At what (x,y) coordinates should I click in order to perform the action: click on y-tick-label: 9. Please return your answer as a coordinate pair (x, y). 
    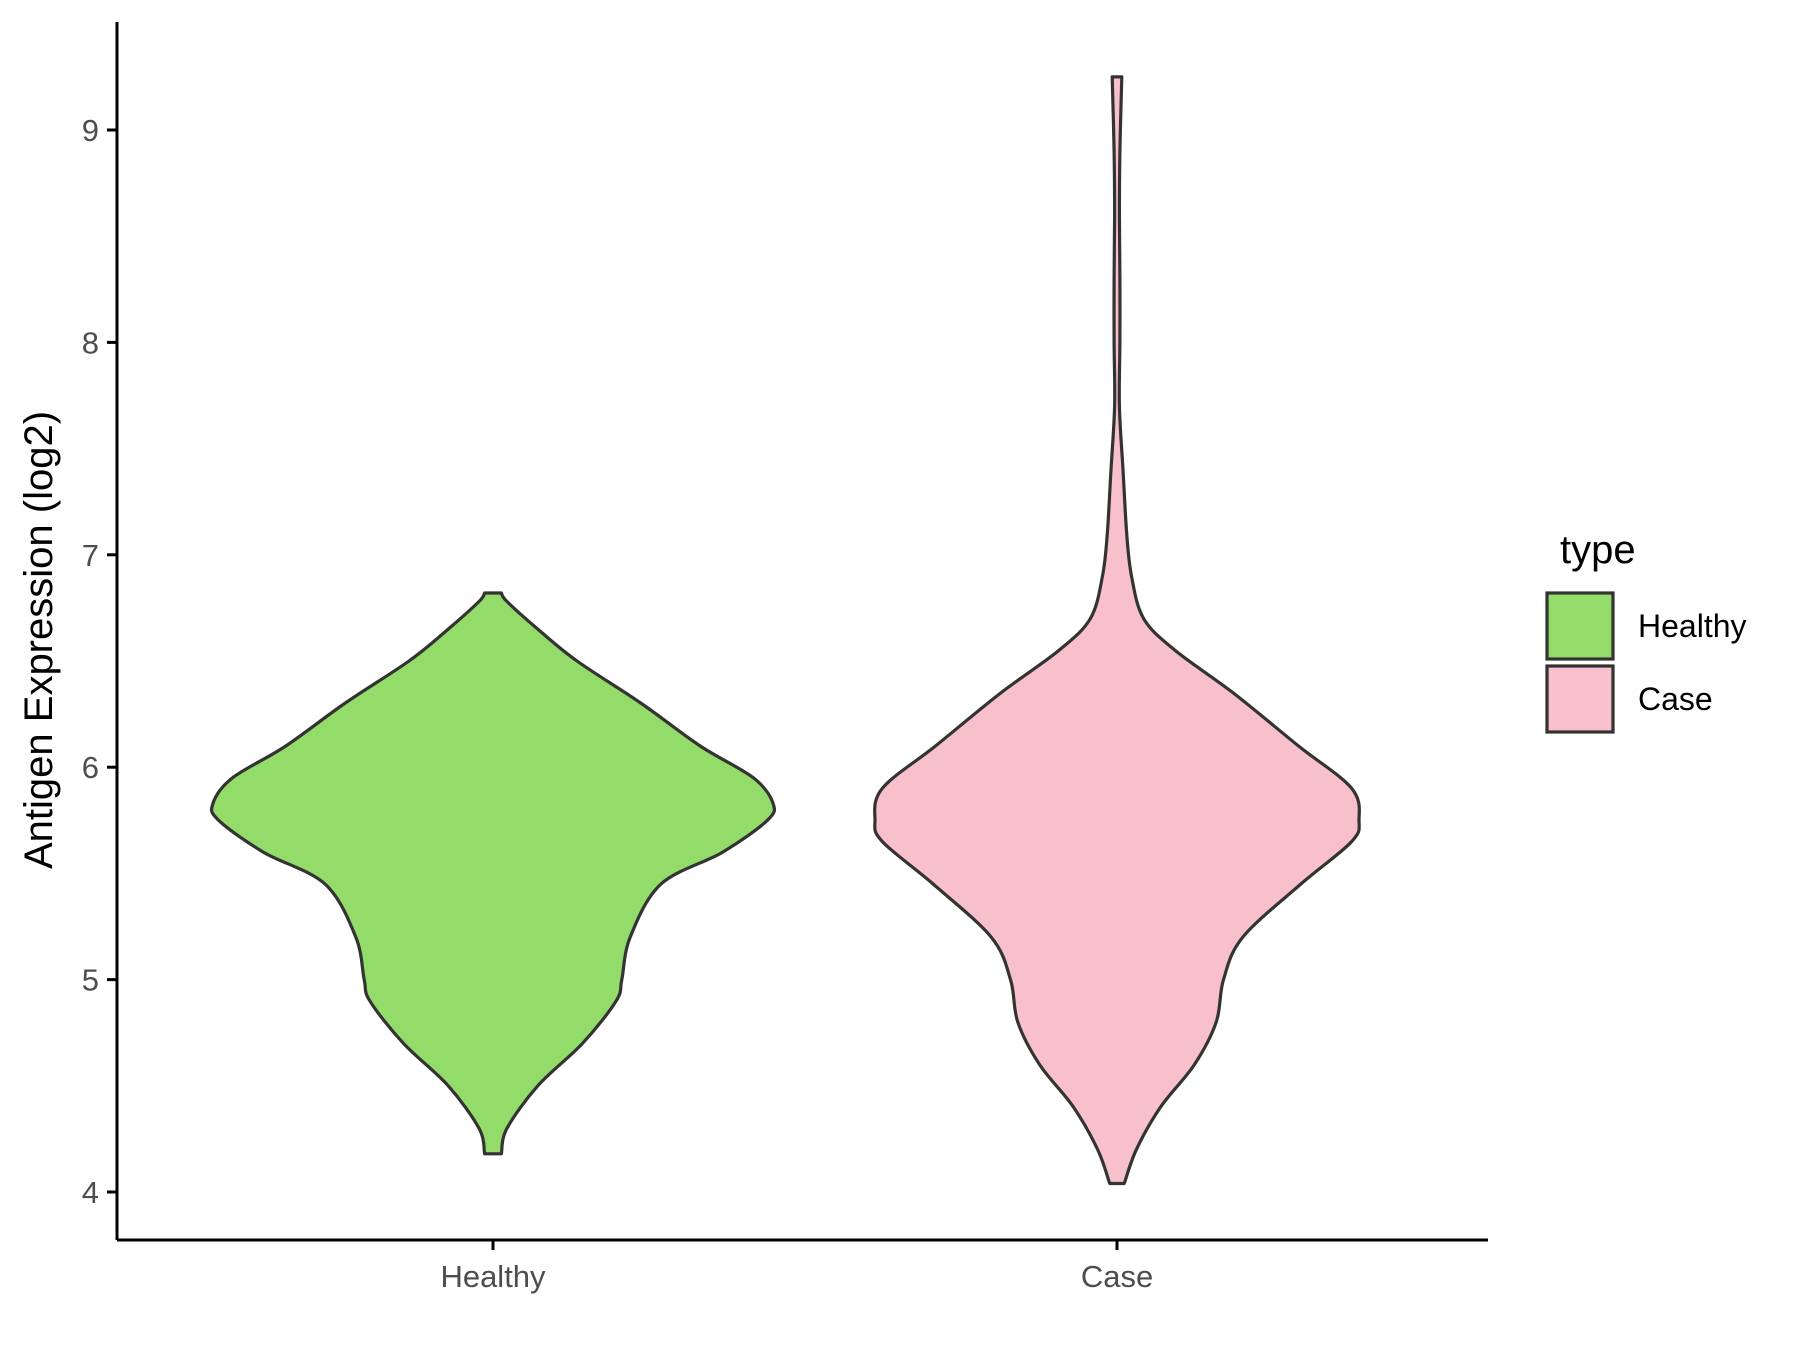
    Looking at the image, I should click on (90, 130).